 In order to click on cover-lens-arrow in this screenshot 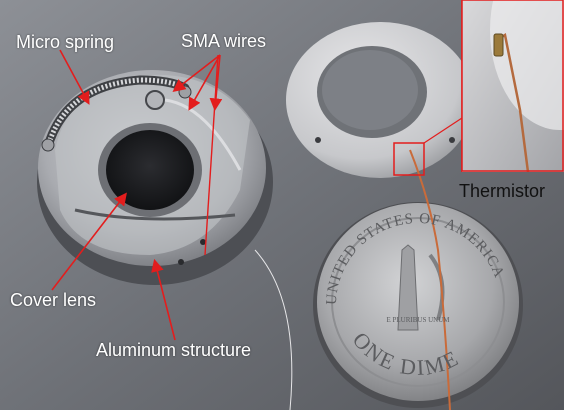, I will do `click(89, 241)`.